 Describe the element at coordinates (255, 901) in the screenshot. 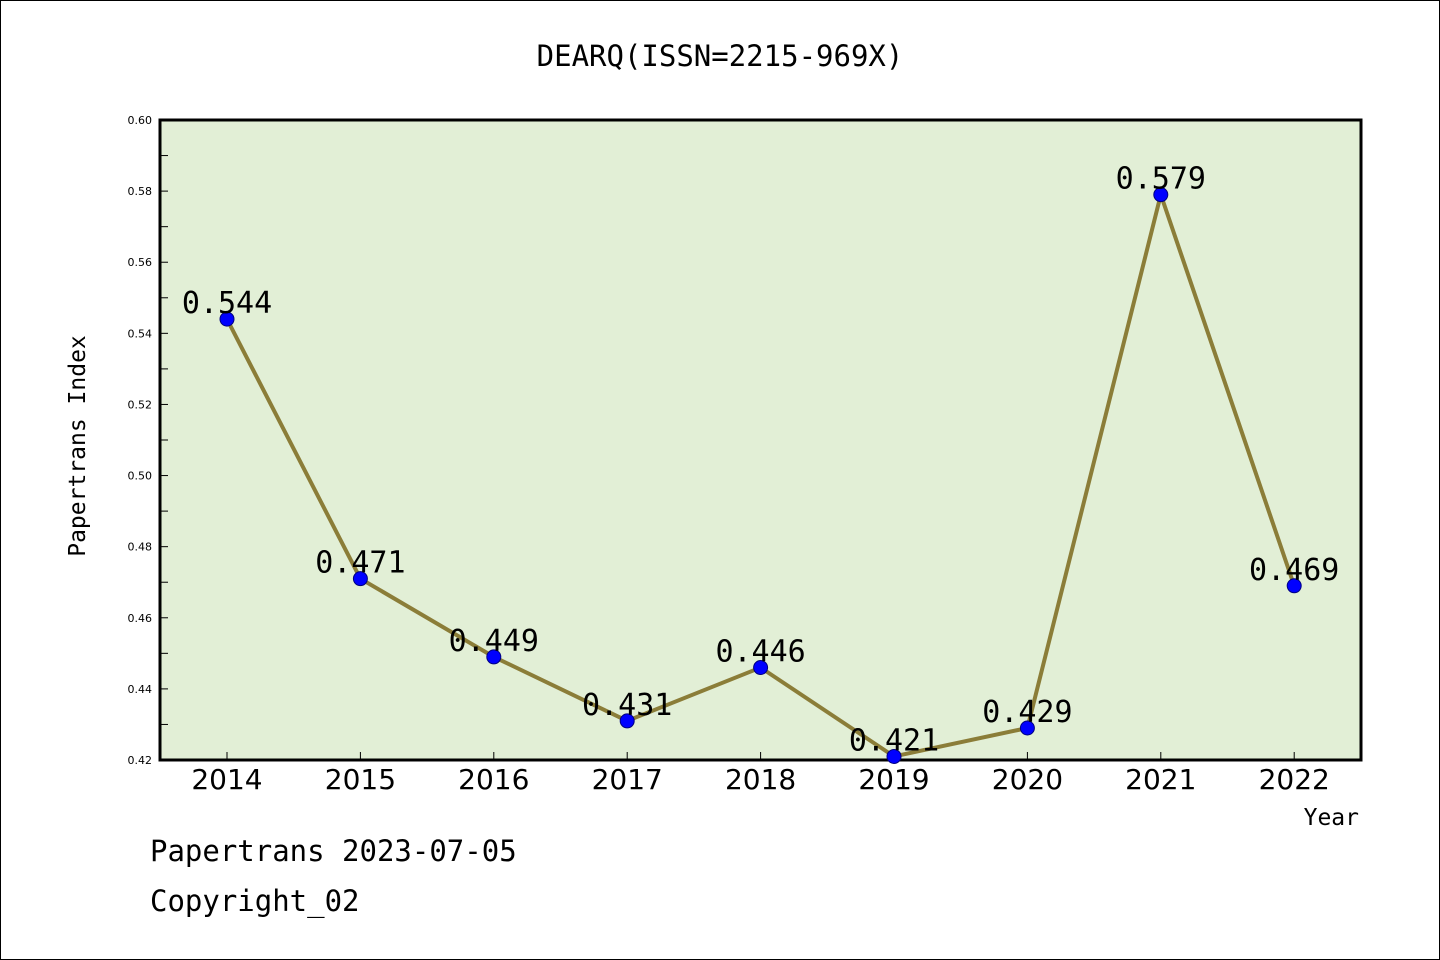

I see `footer-copyright: Copyright_02` at that location.